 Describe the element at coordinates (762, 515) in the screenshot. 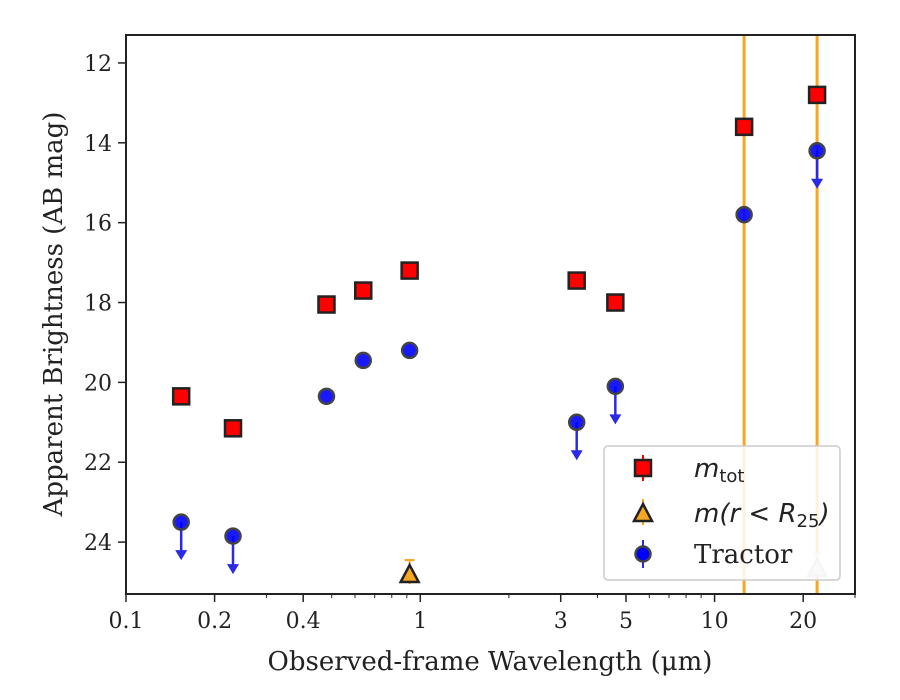

I see `legend-r25-label: m(r < R25)` at that location.